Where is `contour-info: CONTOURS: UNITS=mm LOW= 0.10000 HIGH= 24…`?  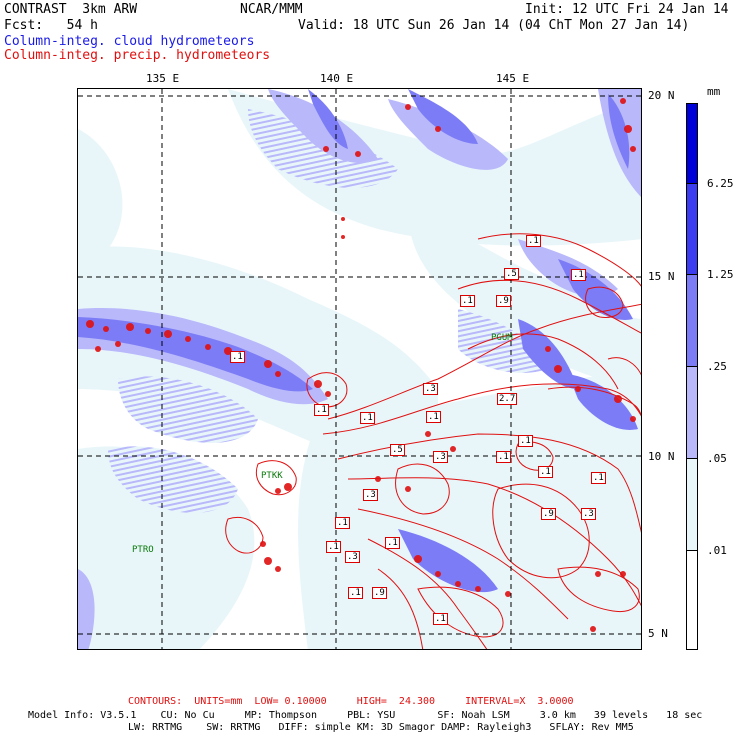
contour-info: CONTOURS: UNITS=mm LOW= 0.10000 HIGH= 24… is located at coordinates (351, 701).